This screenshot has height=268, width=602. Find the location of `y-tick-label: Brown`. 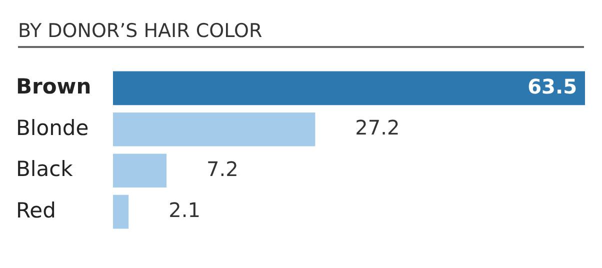

y-tick-label: Brown is located at coordinates (54, 86).